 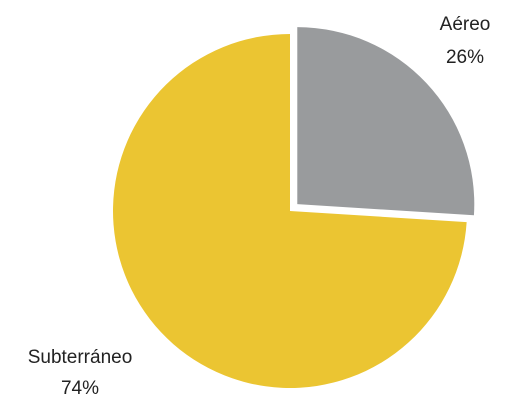 What do you see at coordinates (465, 24) in the screenshot?
I see `slice-label-aereo-name: Aéreo` at bounding box center [465, 24].